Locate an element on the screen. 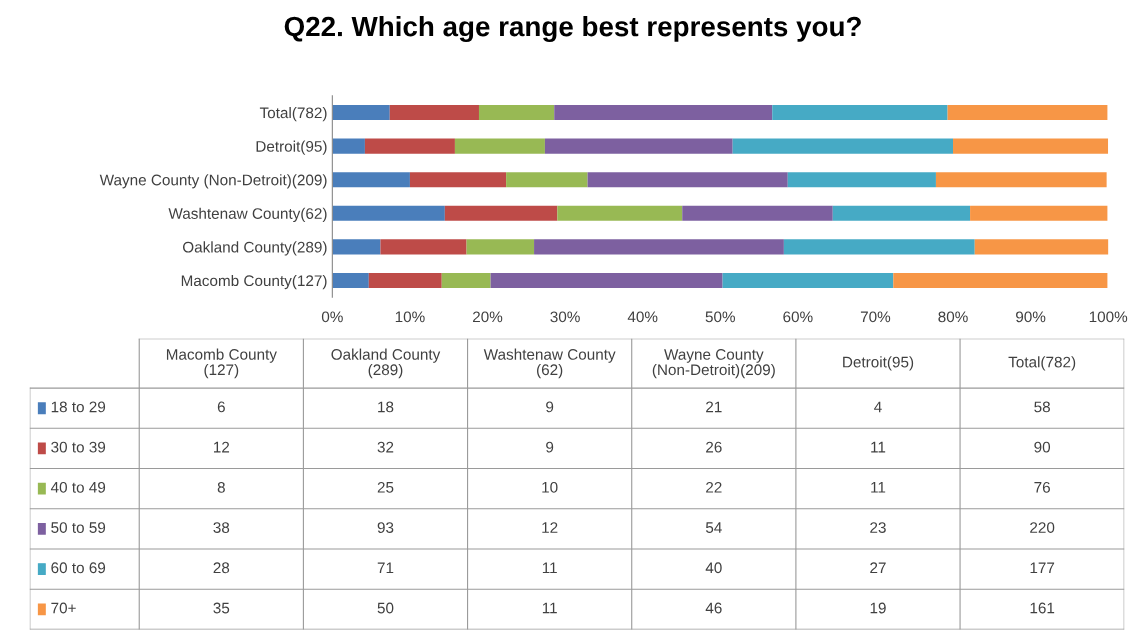  category-label: Detroit(95) is located at coordinates (878, 363).